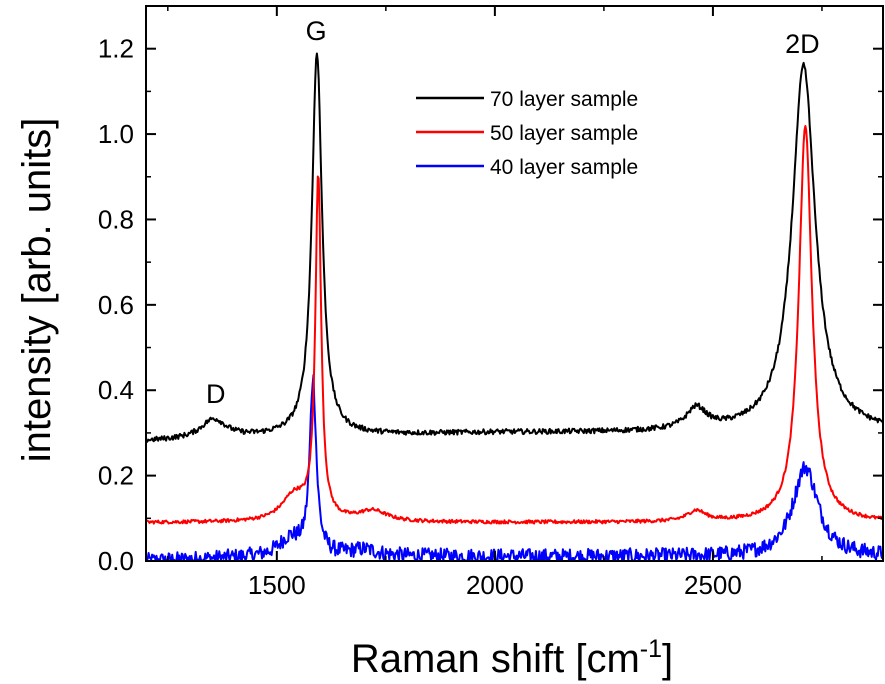 This screenshot has height=684, width=885. Describe the element at coordinates (512, 658) in the screenshot. I see `x-axis-title: Raman shift [cm-1]` at that location.